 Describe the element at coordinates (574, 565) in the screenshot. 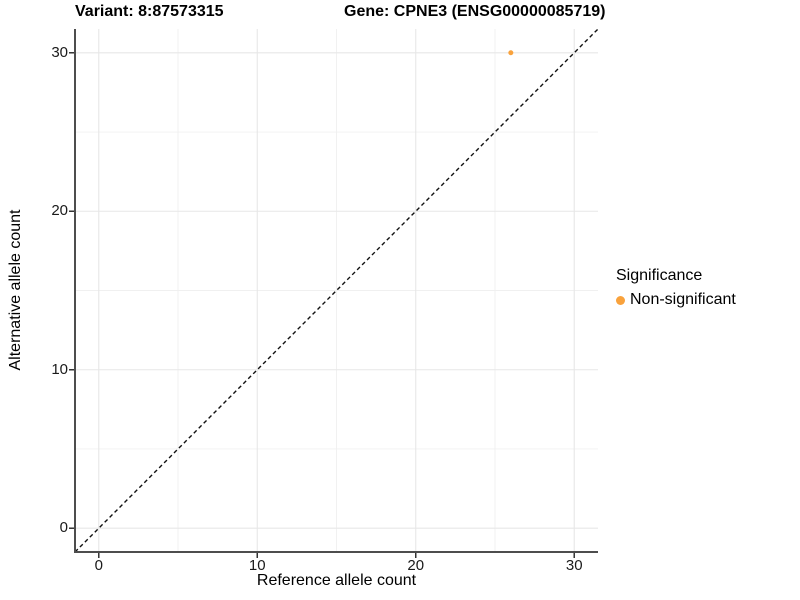

I see `x-tick-label: 30` at that location.